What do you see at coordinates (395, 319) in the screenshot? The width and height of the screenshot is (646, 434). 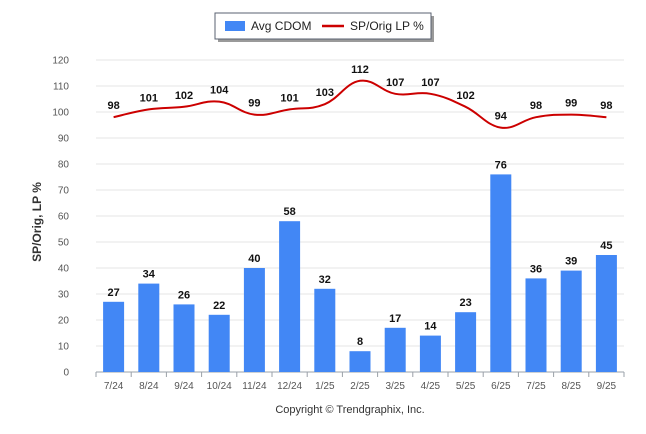 I see `bar-data-label: 17` at bounding box center [395, 319].